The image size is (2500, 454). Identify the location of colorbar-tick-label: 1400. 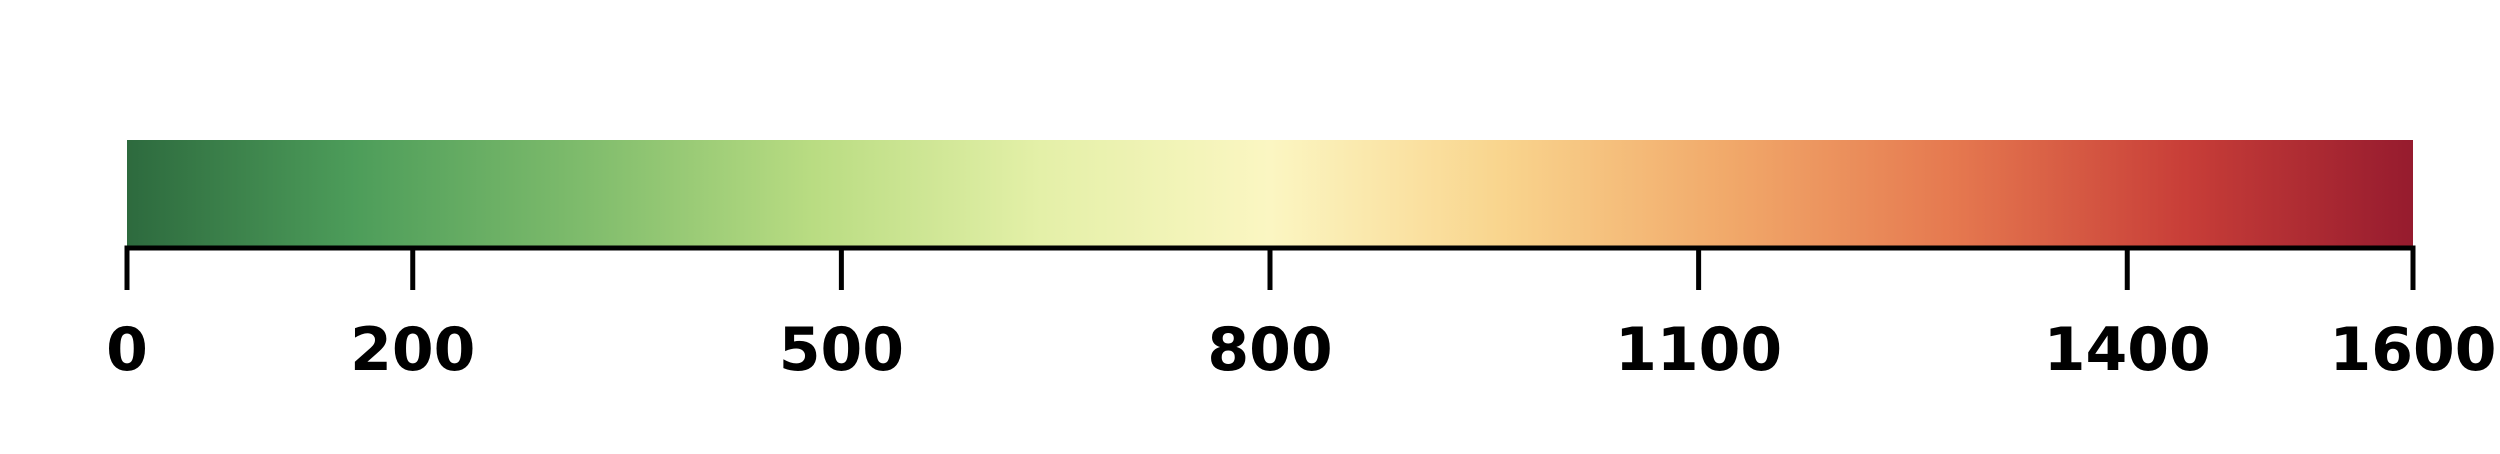
(2127, 350).